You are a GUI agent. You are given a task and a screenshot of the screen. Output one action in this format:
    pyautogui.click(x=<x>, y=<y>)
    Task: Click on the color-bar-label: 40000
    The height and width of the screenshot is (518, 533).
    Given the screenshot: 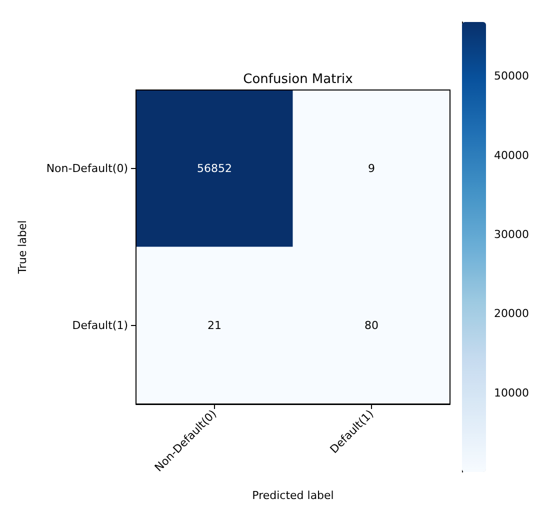 What is the action you would take?
    pyautogui.click(x=511, y=155)
    